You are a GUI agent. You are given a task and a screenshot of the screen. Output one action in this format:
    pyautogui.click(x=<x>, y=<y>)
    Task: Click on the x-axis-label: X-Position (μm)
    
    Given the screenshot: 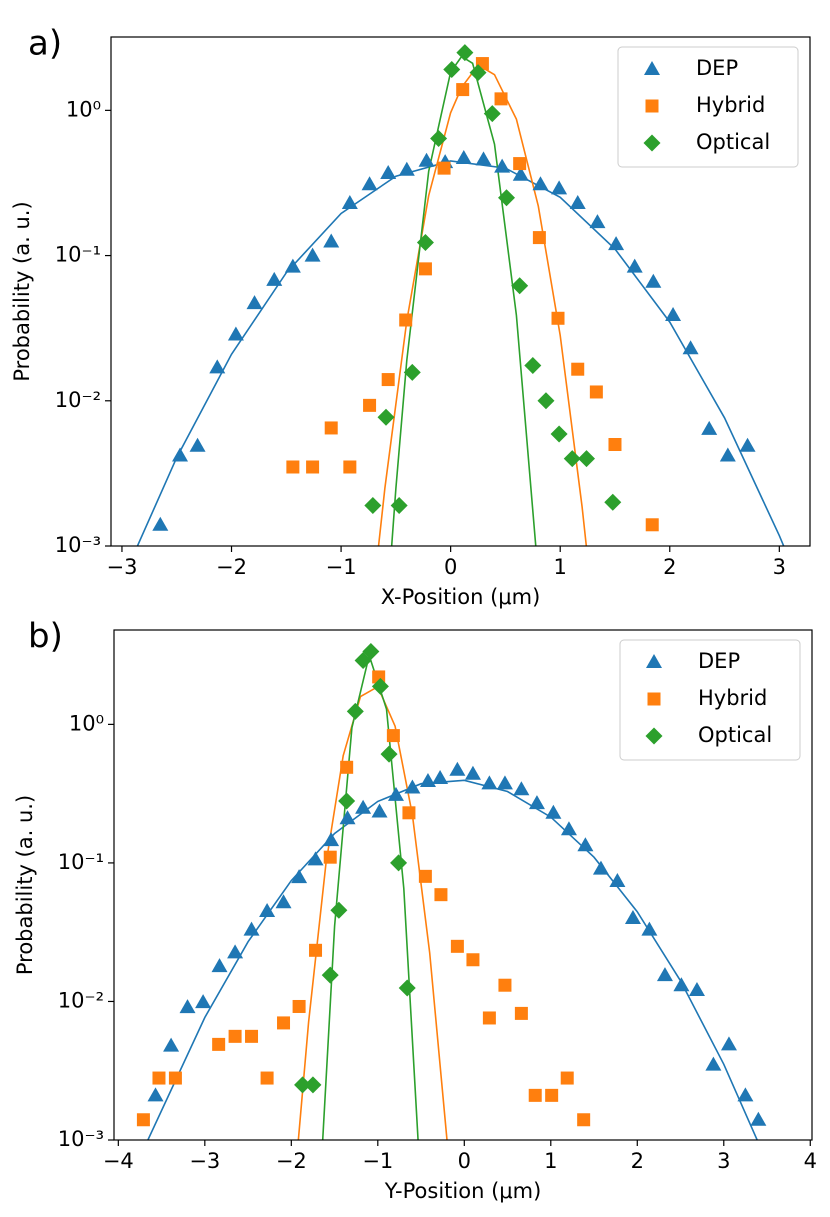 What is the action you would take?
    pyautogui.click(x=461, y=597)
    